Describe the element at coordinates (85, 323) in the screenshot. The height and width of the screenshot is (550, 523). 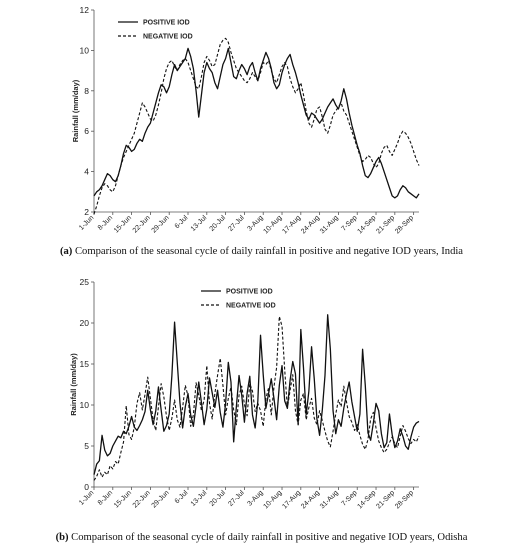
I see `y-tick-label: 20` at that location.